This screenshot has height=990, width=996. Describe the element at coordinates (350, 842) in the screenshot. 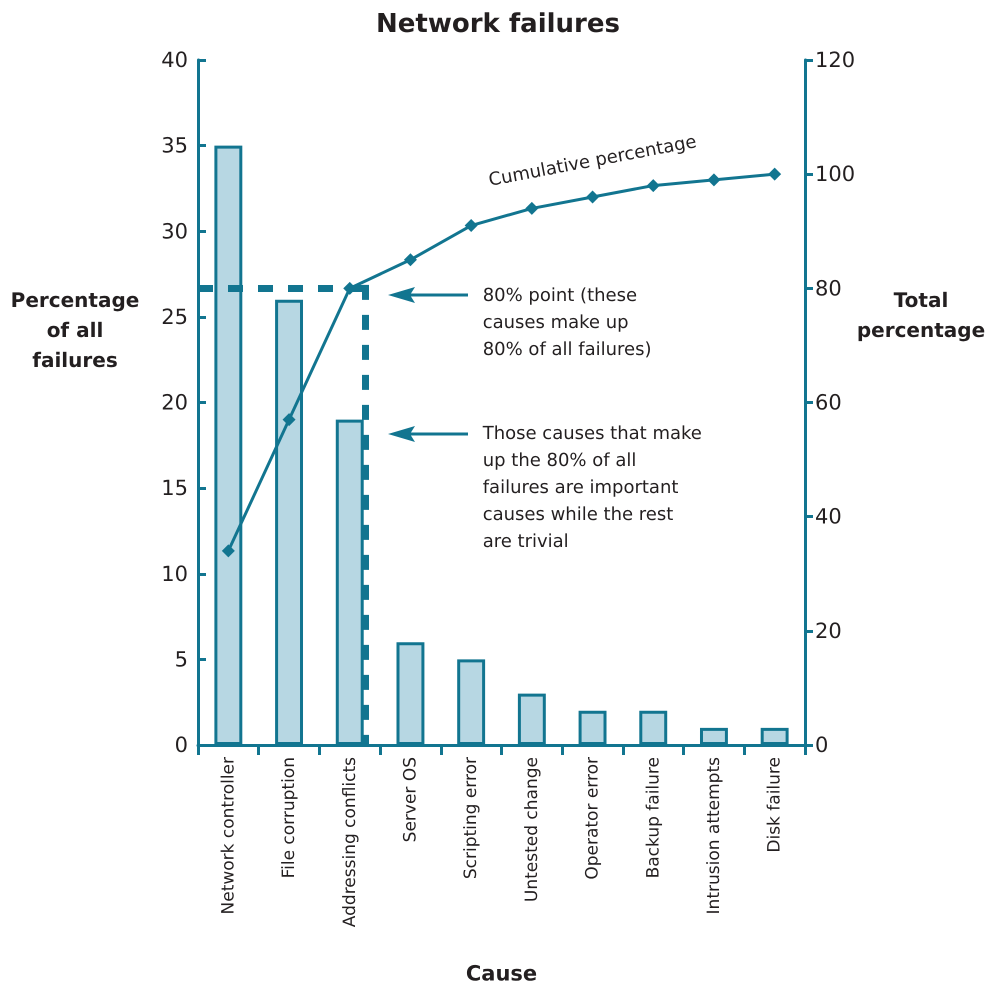

I see `x-tick-label: Addressing conflicts` at that location.